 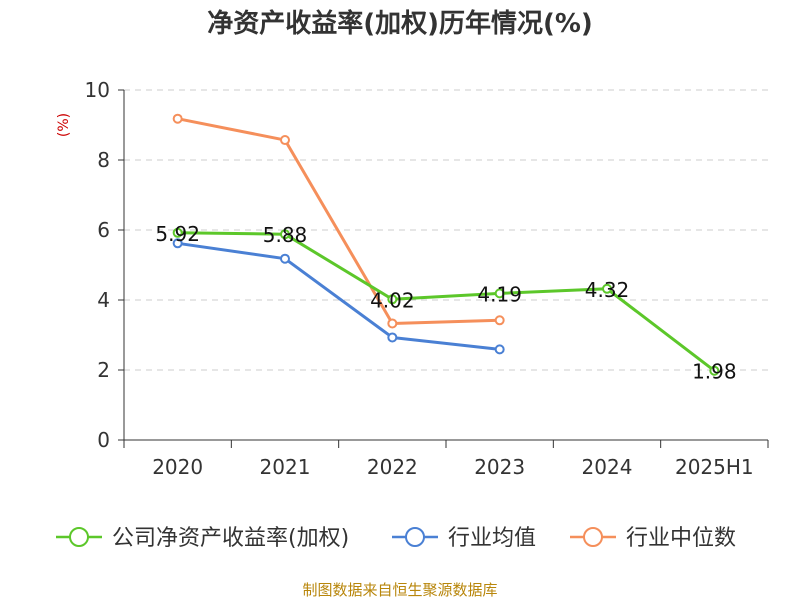 What do you see at coordinates (285, 467) in the screenshot?
I see `x-tick-label-2021: 2021` at bounding box center [285, 467].